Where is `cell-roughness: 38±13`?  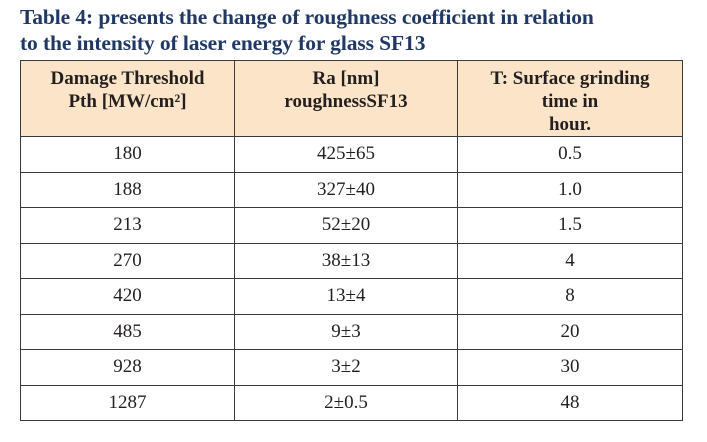
cell-roughness: 38±13 is located at coordinates (346, 260).